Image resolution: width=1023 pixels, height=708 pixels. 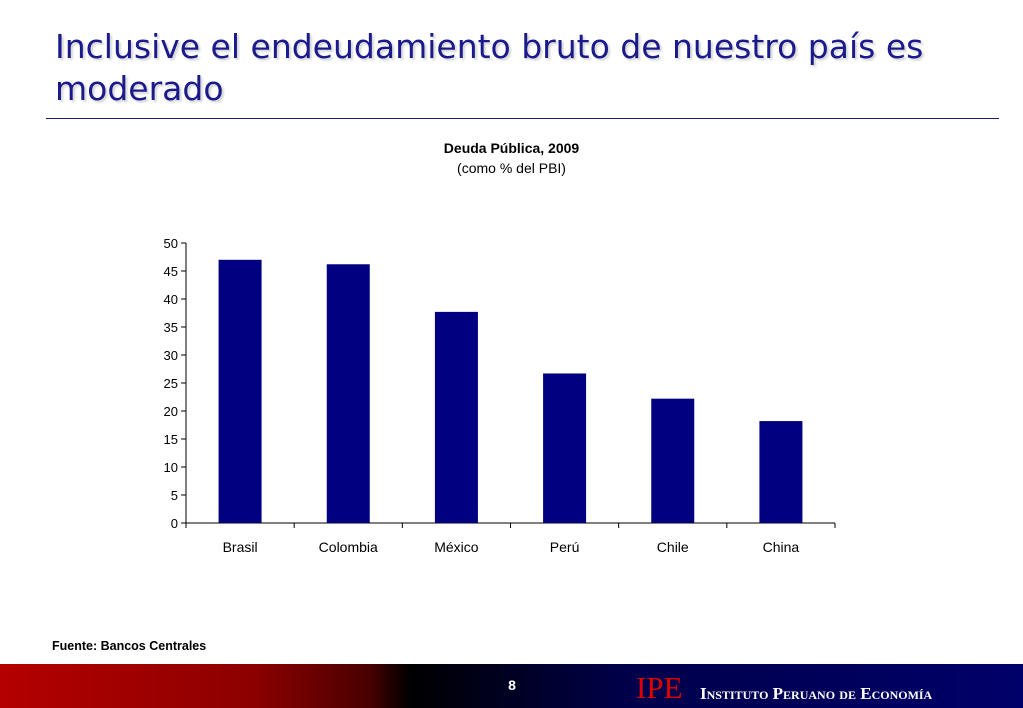 I want to click on chart-subtitle: (como % del PBI), so click(x=511, y=168).